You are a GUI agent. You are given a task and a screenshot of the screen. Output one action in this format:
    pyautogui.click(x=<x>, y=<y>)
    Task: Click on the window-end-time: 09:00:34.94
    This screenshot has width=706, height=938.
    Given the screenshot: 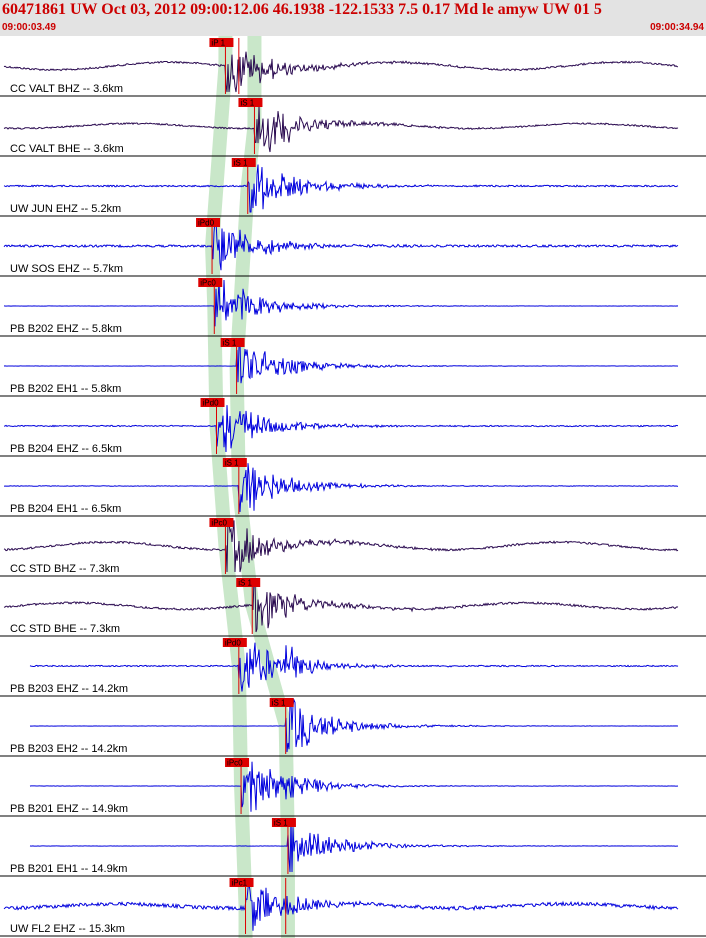 What is the action you would take?
    pyautogui.click(x=677, y=27)
    